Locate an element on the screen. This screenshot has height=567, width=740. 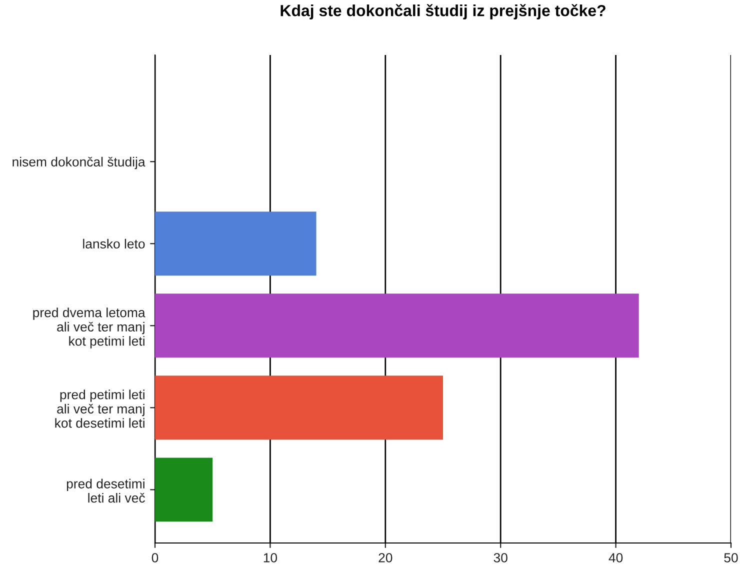
y-tick-label: nisem dokončal študija is located at coordinates (79, 163).